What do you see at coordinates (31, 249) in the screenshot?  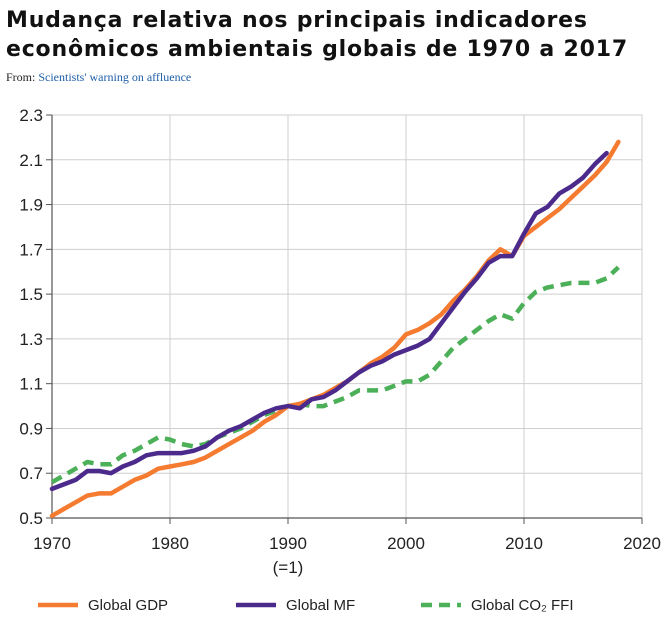 I see `y-tick-label: 1.7` at bounding box center [31, 249].